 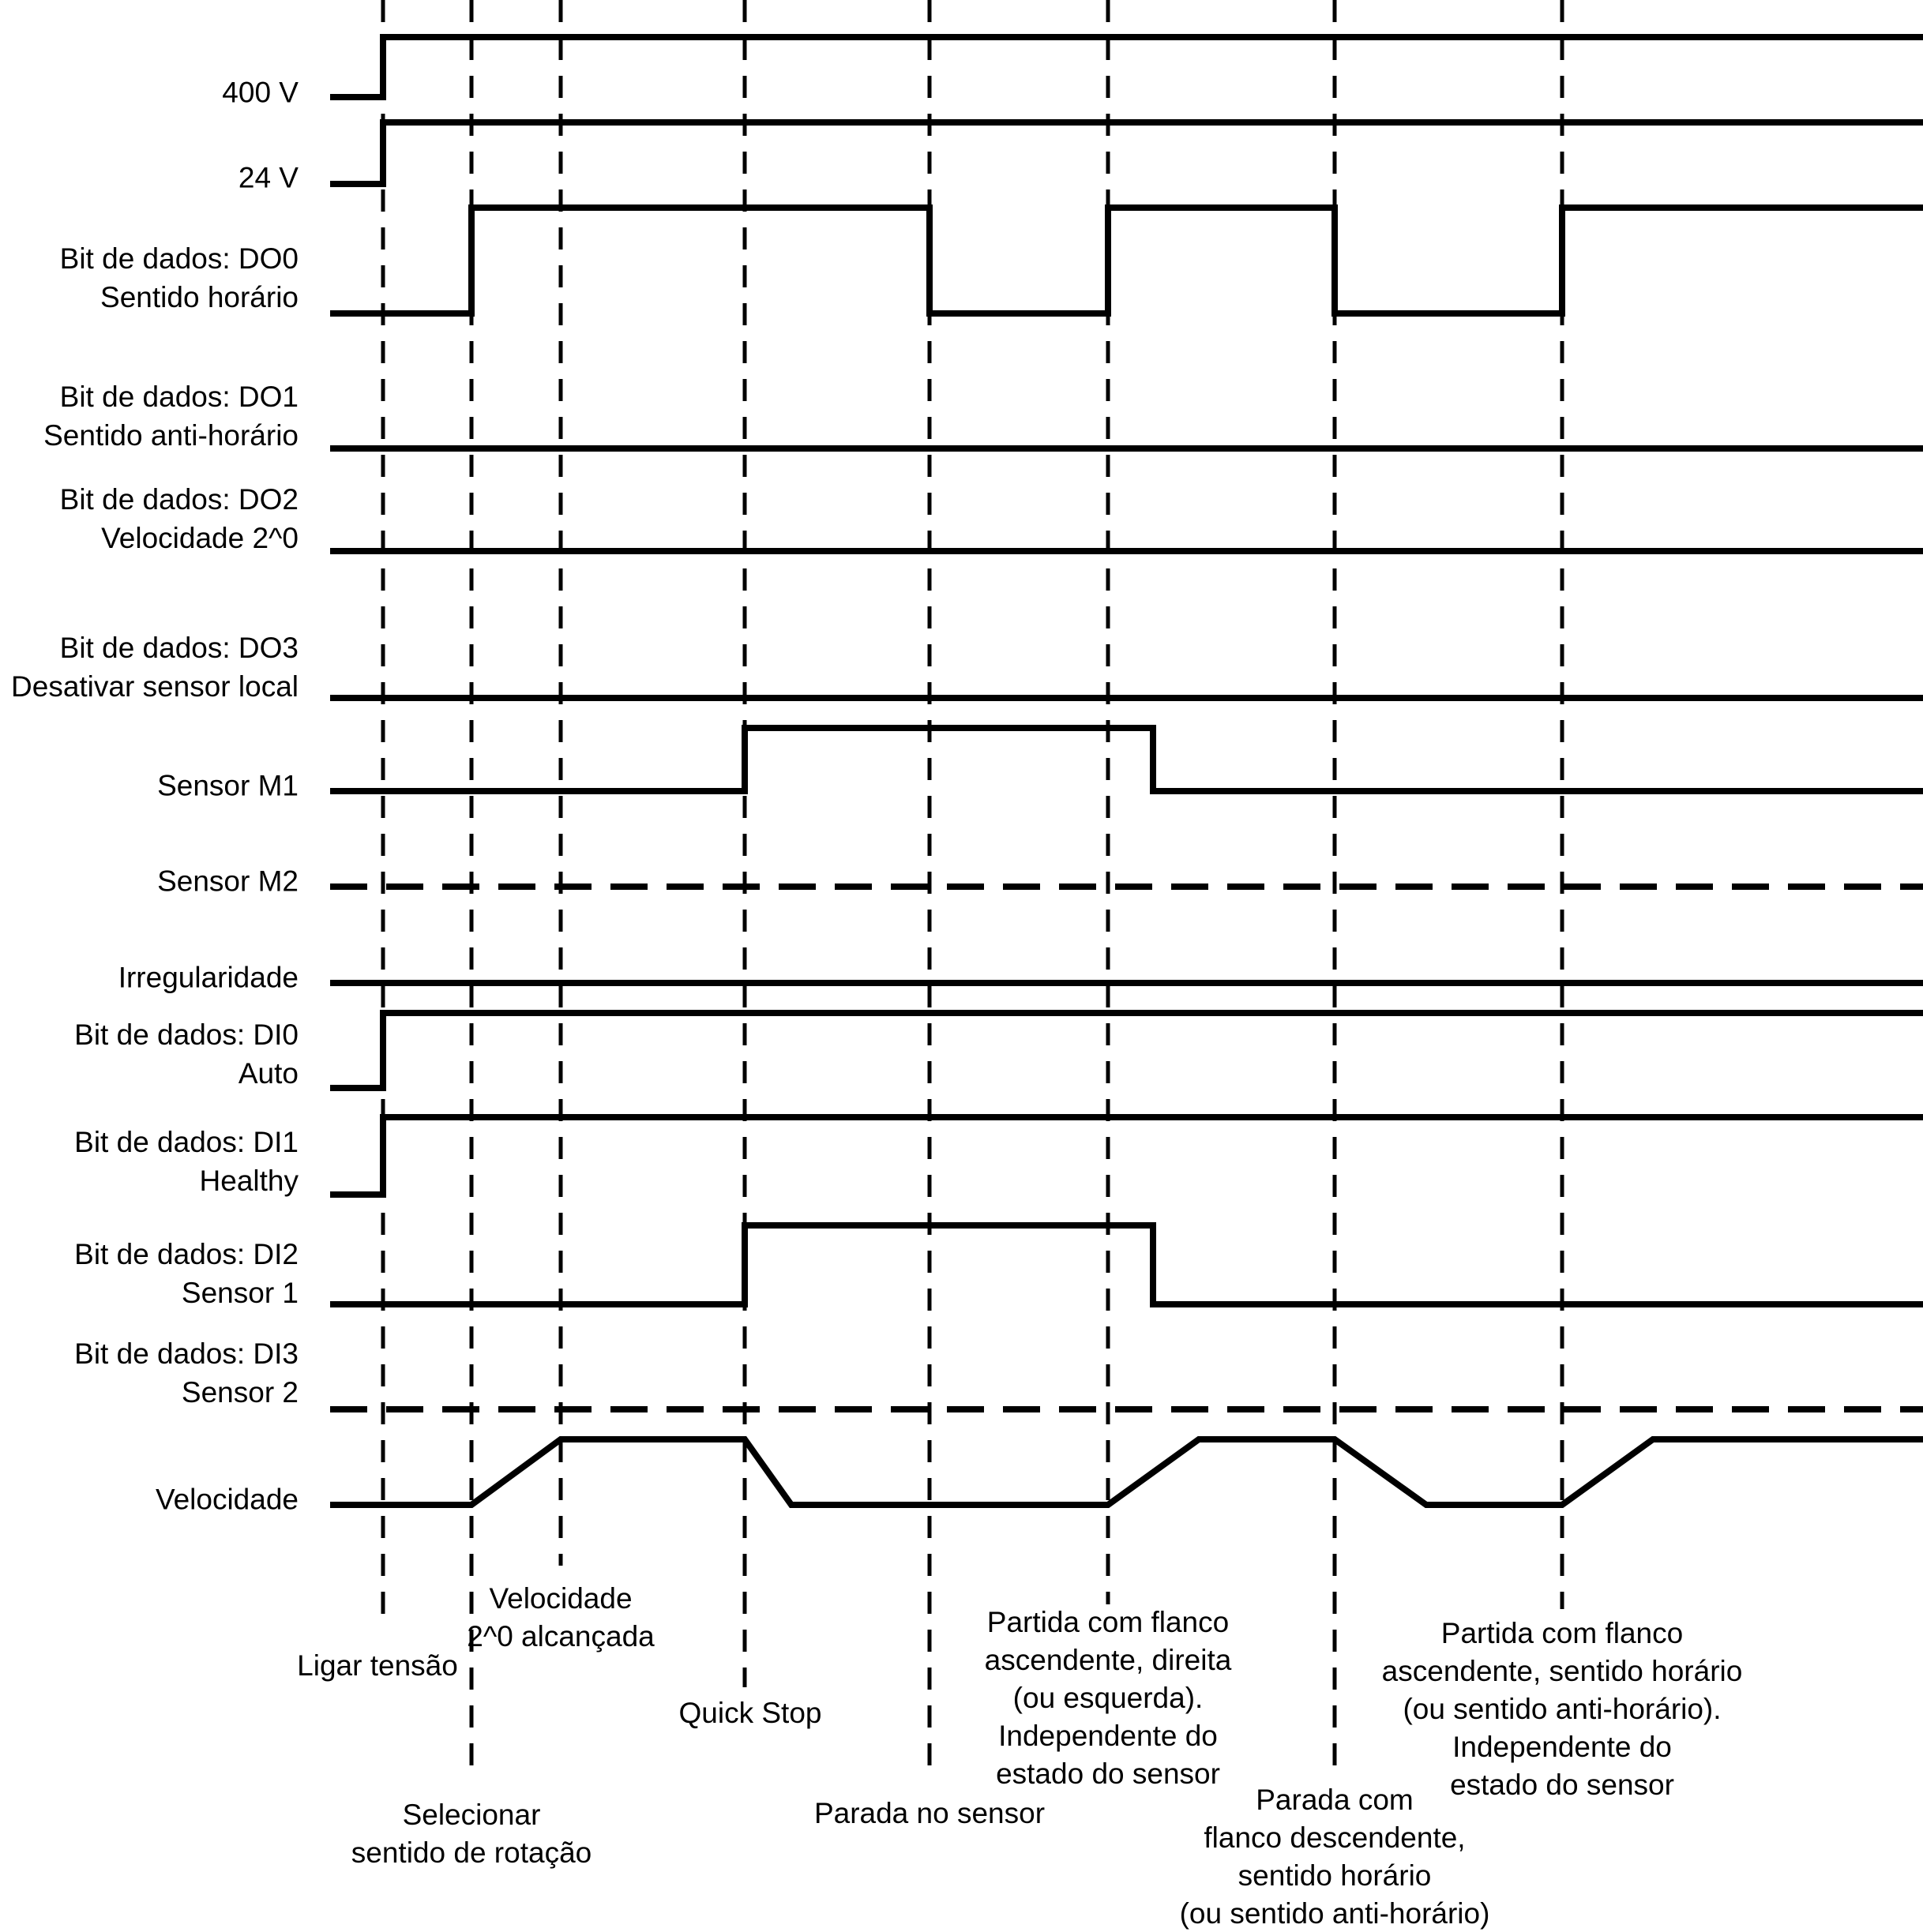 I want to click on signal-label-do3: Bit de dados: DO3 Desativar sensor local, so click(x=155, y=668).